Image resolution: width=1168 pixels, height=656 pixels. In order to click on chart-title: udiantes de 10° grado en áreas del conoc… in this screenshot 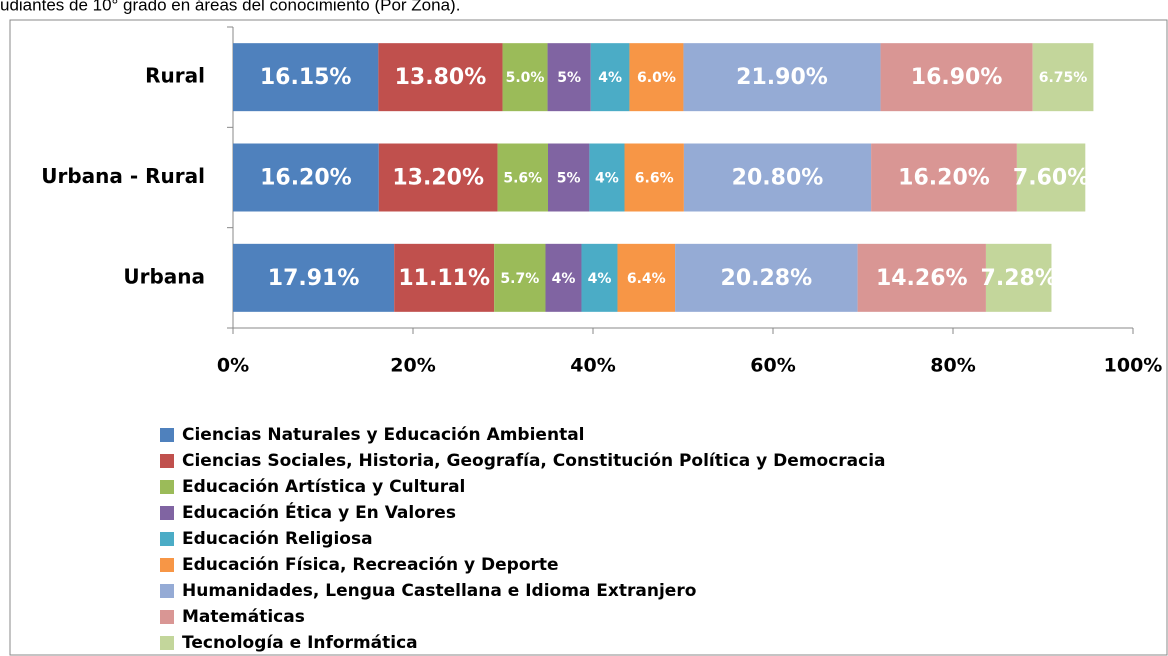, I will do `click(230, 7)`.